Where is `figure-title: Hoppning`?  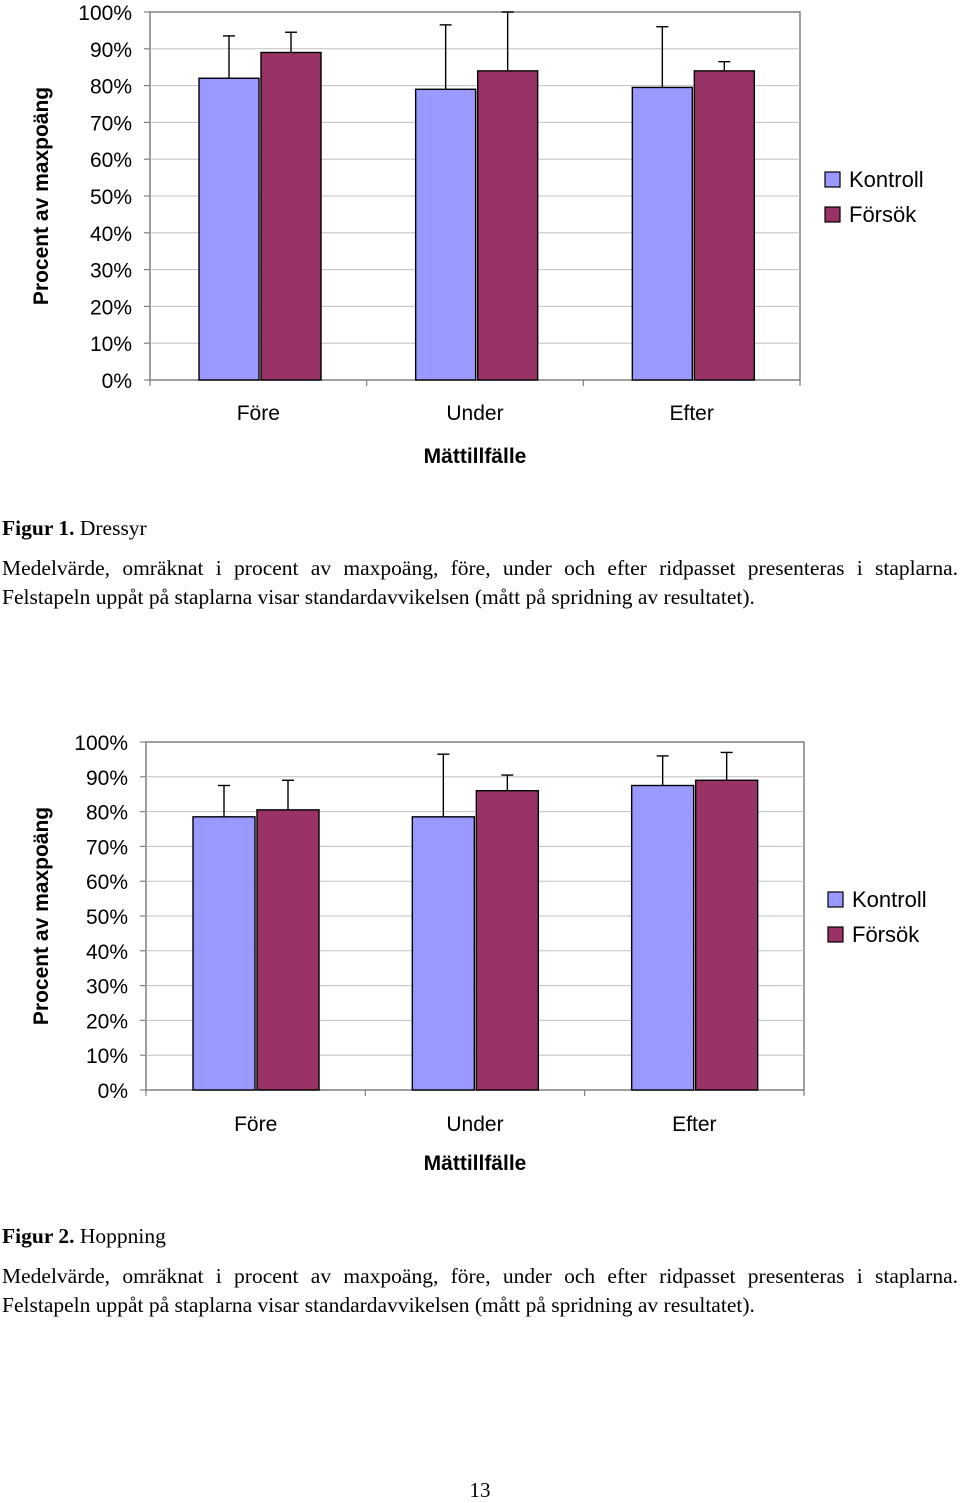
figure-title: Hoppning is located at coordinates (122, 1236).